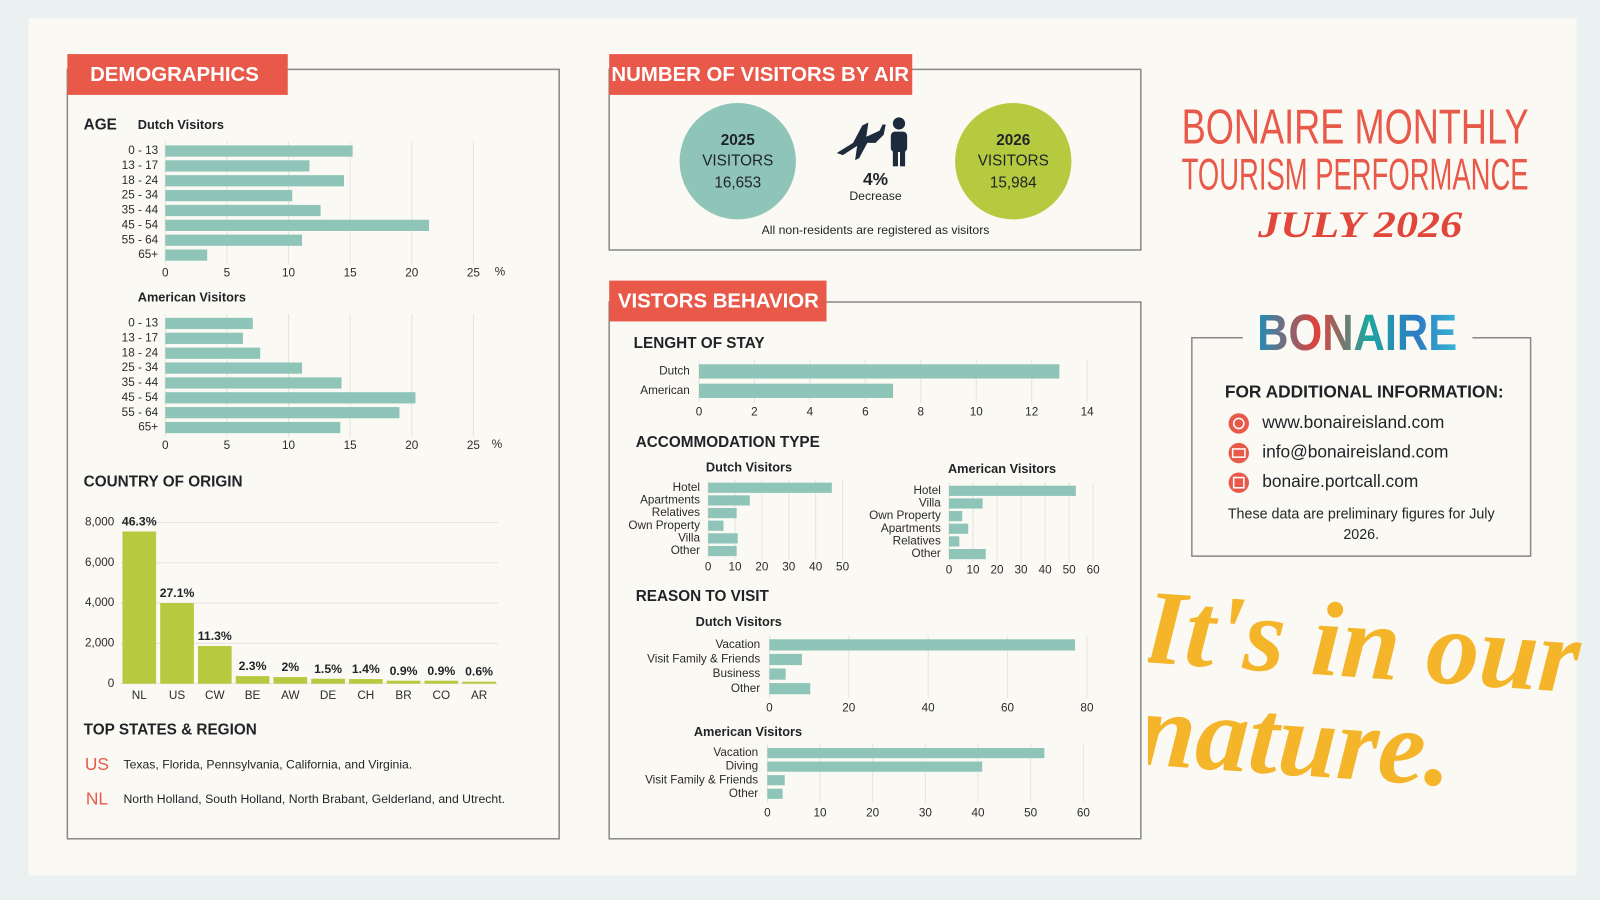 Image resolution: width=1600 pixels, height=900 pixels. I want to click on category-label: Hotel, so click(686, 487).